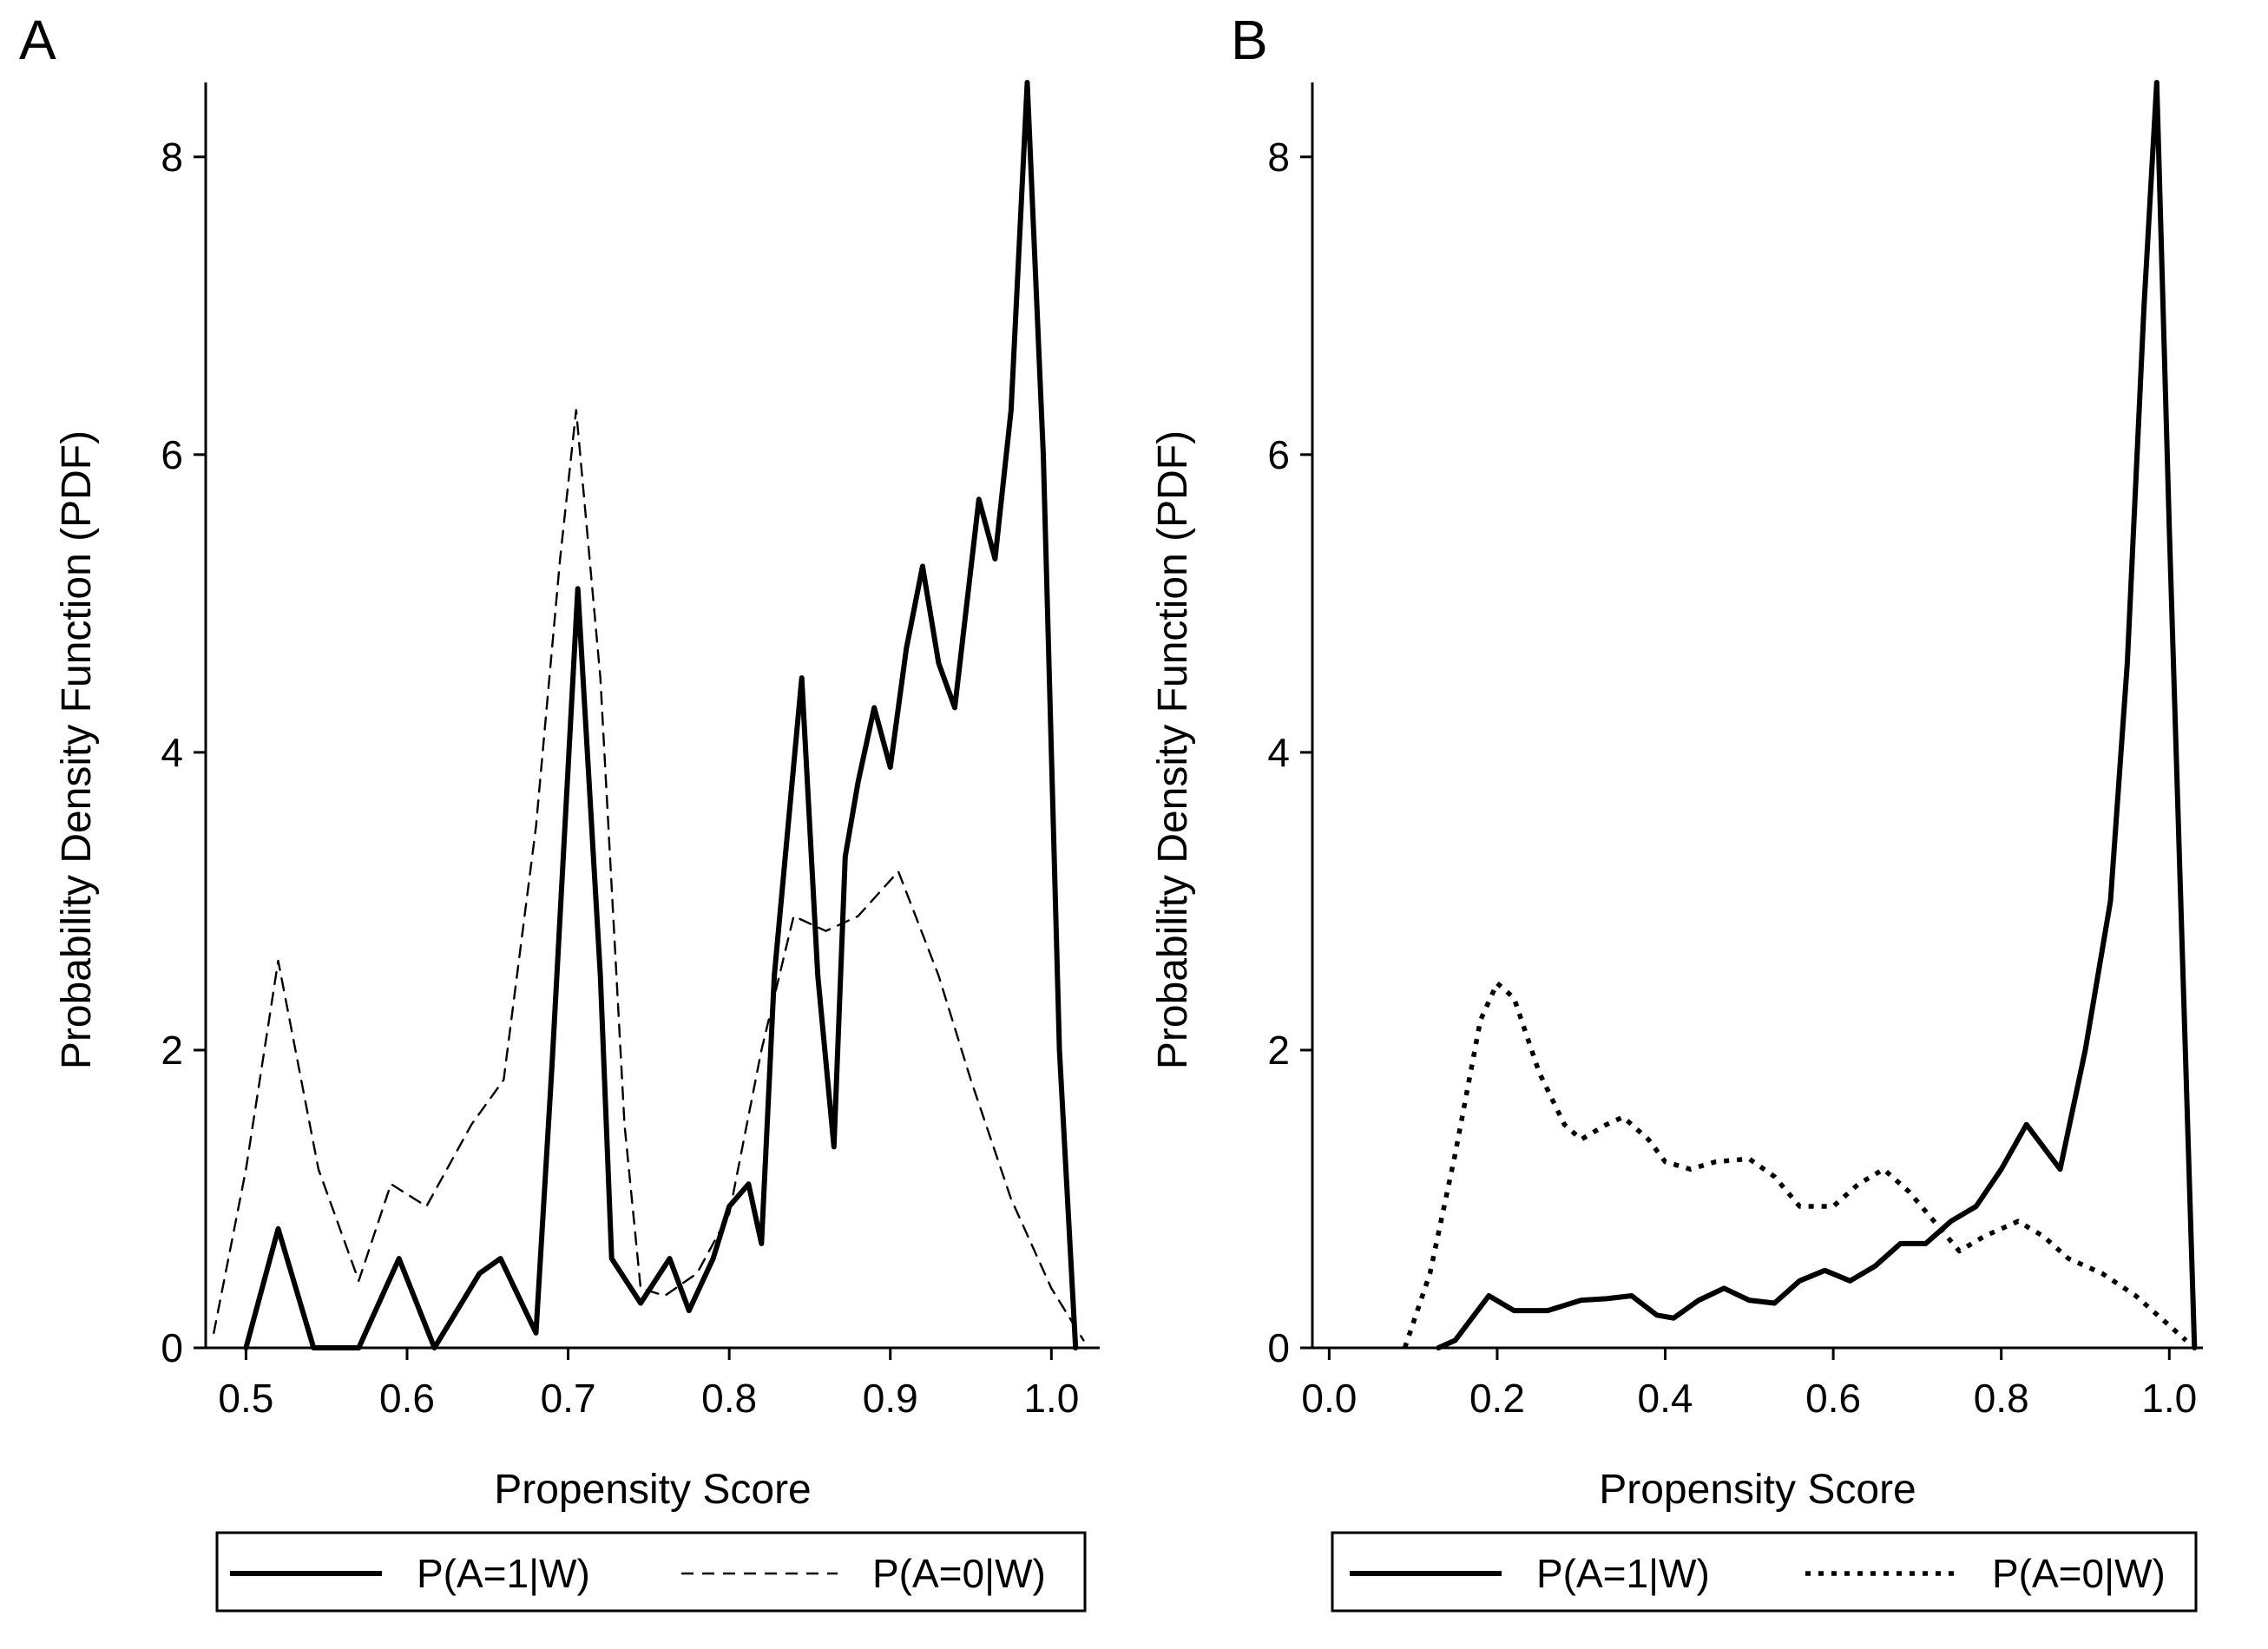 The image size is (2268, 1649). What do you see at coordinates (1329, 1398) in the screenshot?
I see `x-tick-label: 0.0` at bounding box center [1329, 1398].